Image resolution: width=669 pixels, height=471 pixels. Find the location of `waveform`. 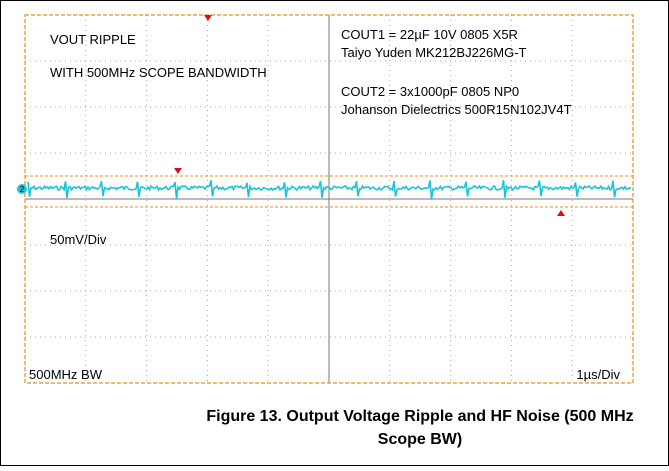

waveform is located at coordinates (329, 189).